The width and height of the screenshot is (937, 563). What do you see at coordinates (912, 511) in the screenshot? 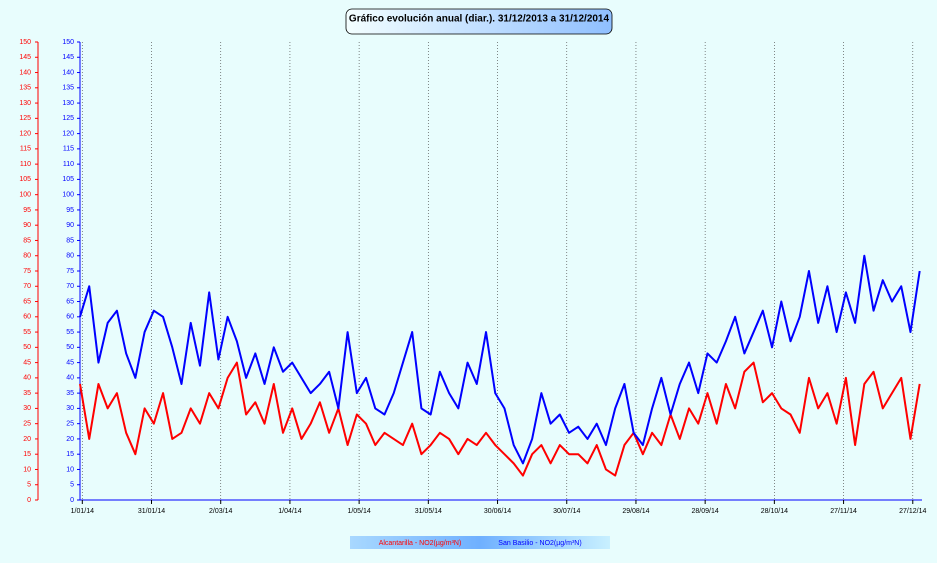
I see `x-tick-label: 27/12/14` at bounding box center [912, 511].